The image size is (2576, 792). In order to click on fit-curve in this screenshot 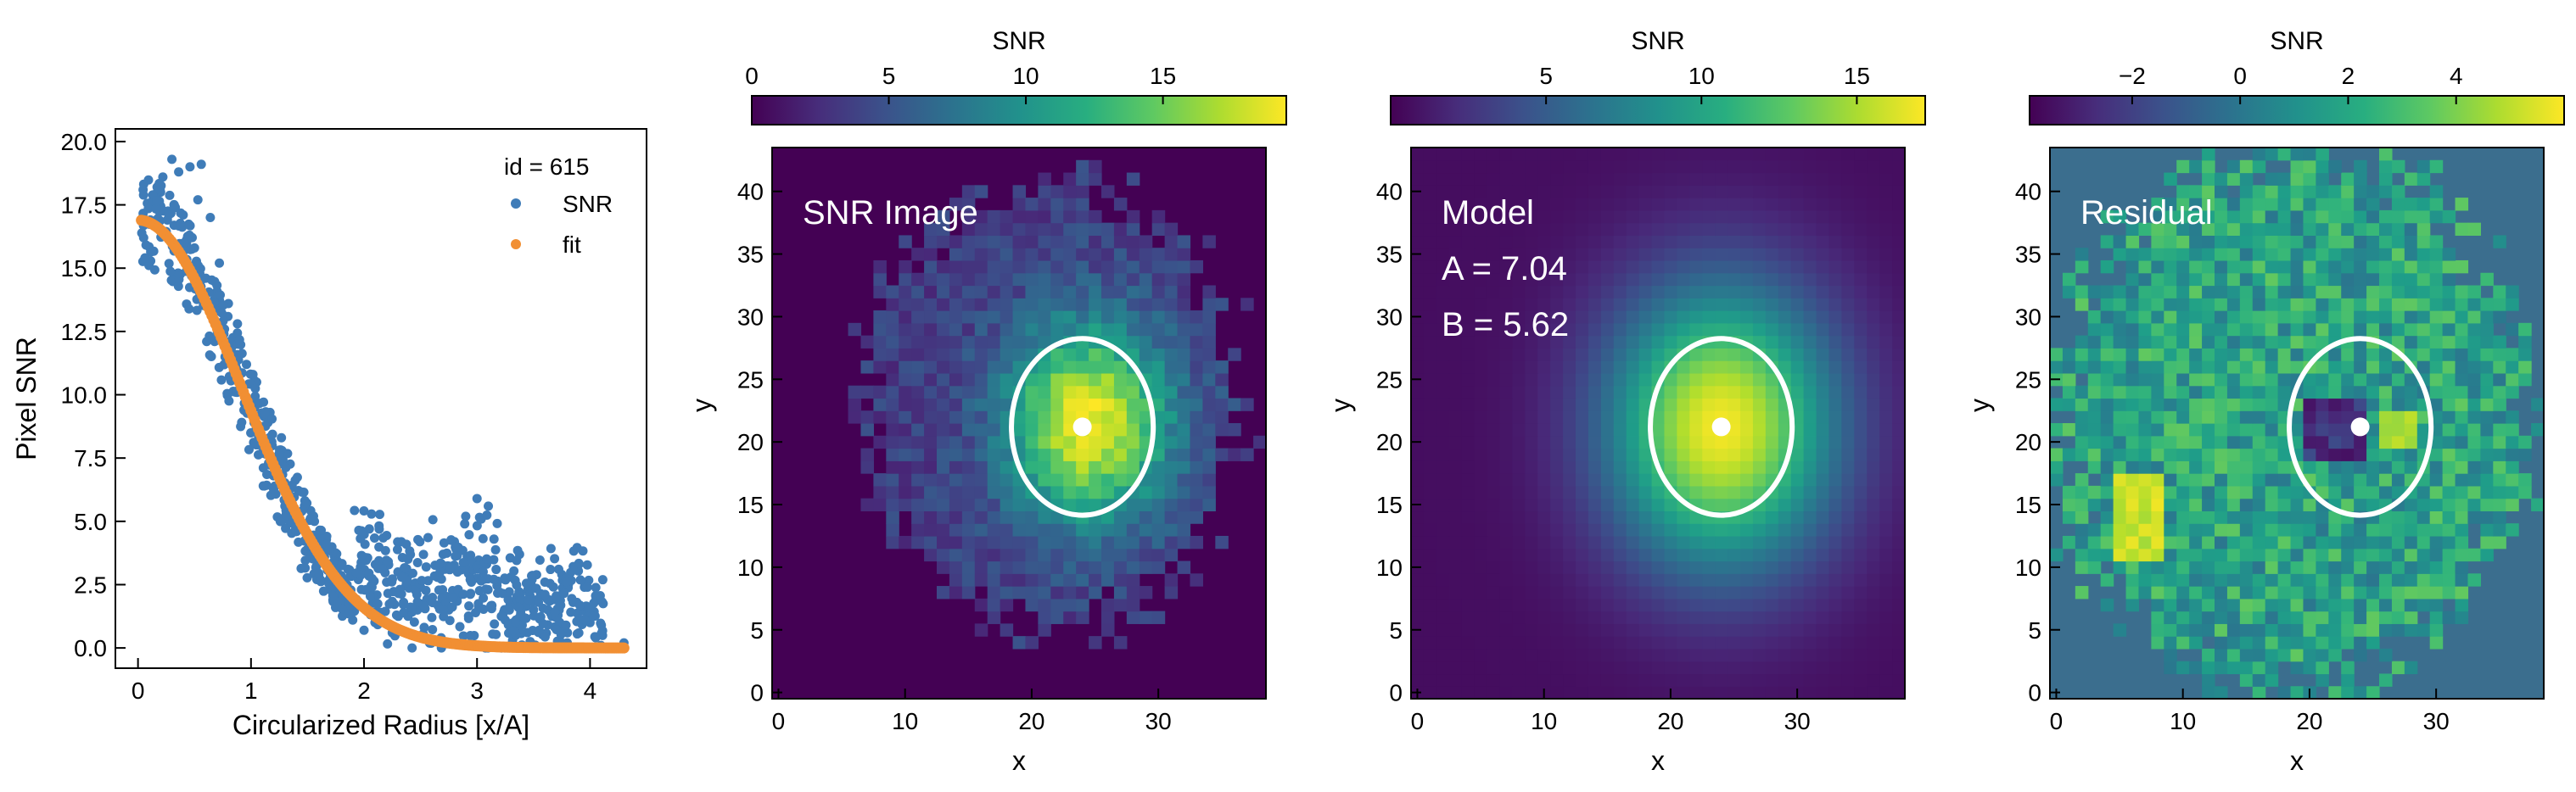, I will do `click(383, 434)`.